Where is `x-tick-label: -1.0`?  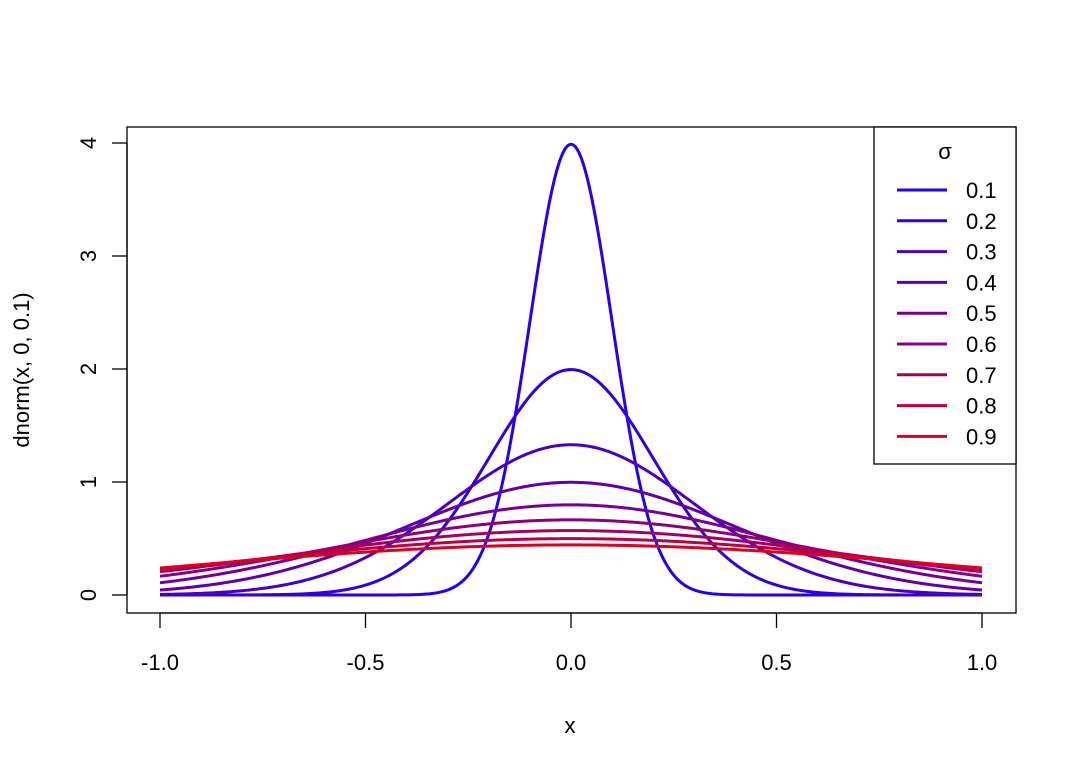
x-tick-label: -1.0 is located at coordinates (160, 662).